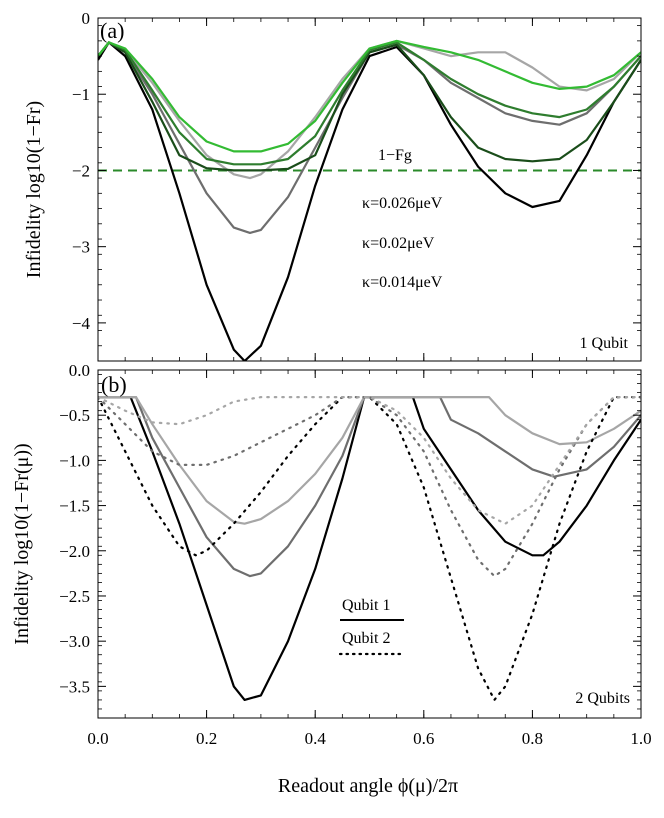  Describe the element at coordinates (423, 738) in the screenshot. I see `xtick-label-3: 0.6` at that location.